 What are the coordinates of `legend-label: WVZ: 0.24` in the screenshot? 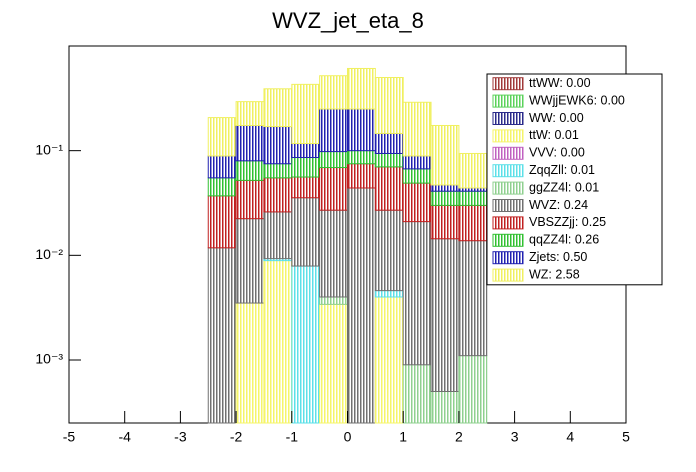 It's located at (558, 205).